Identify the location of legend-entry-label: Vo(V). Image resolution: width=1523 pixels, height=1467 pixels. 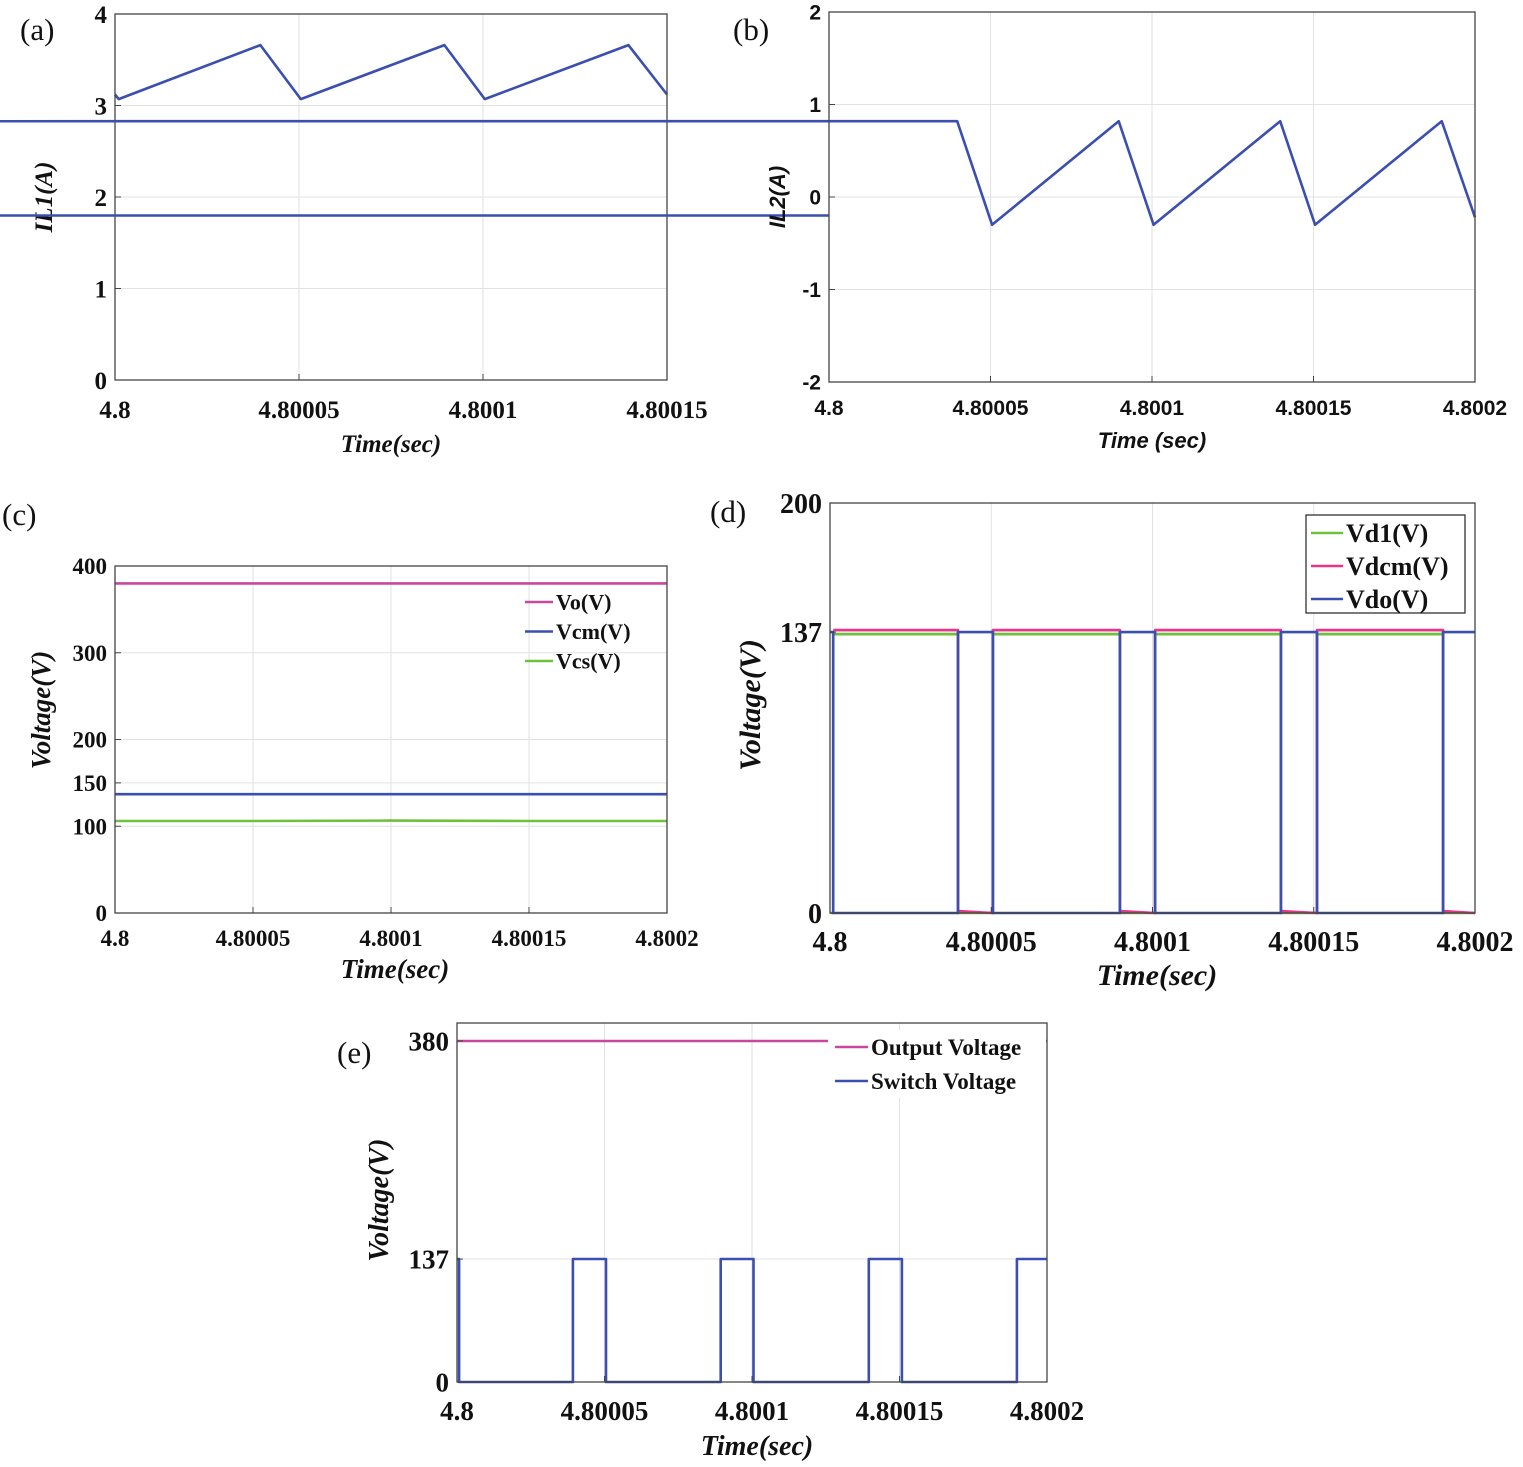
(583, 602).